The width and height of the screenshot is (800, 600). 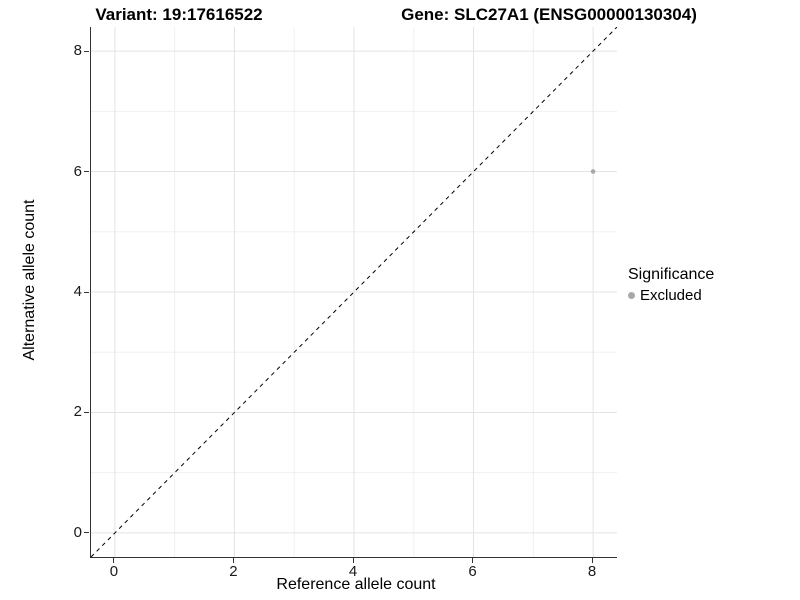 I want to click on y-tick-label: 2, so click(x=77, y=412).